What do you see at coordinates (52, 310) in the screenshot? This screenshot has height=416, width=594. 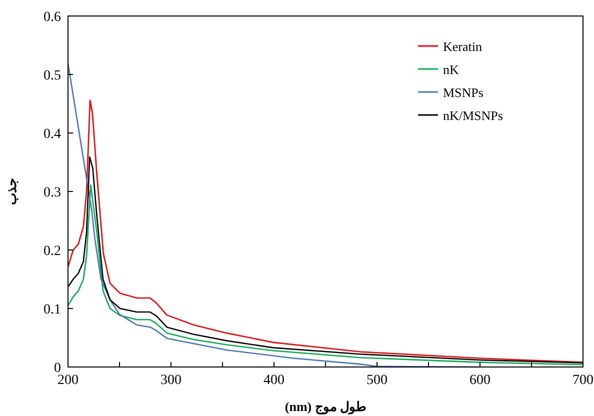 I see `y-tick-label: 0.1` at bounding box center [52, 310].